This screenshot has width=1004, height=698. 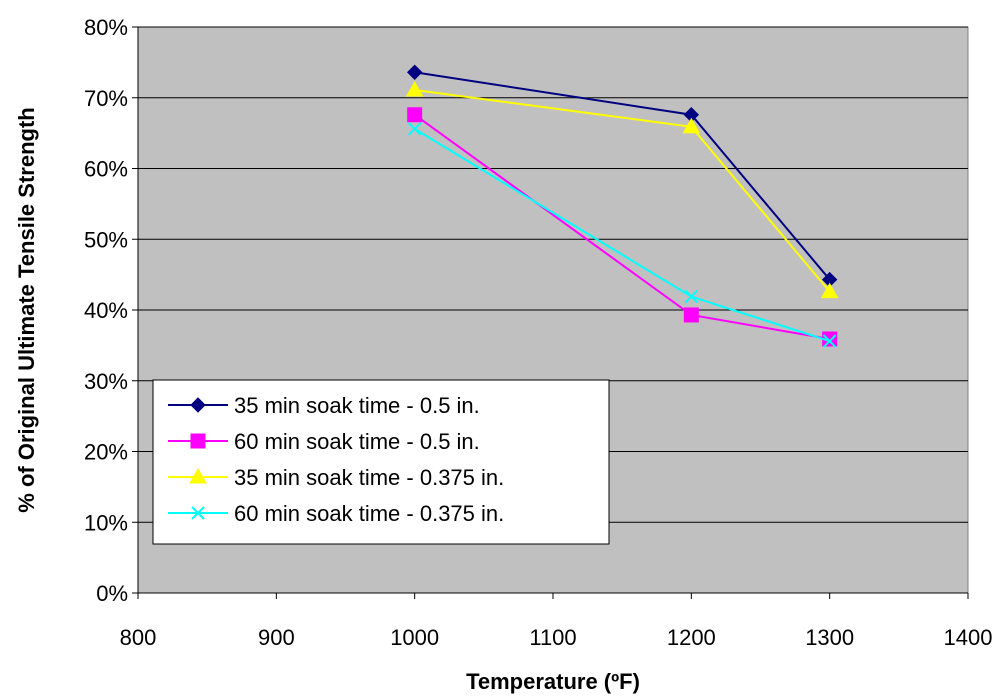 What do you see at coordinates (276, 637) in the screenshot?
I see `x-tick-label: 900` at bounding box center [276, 637].